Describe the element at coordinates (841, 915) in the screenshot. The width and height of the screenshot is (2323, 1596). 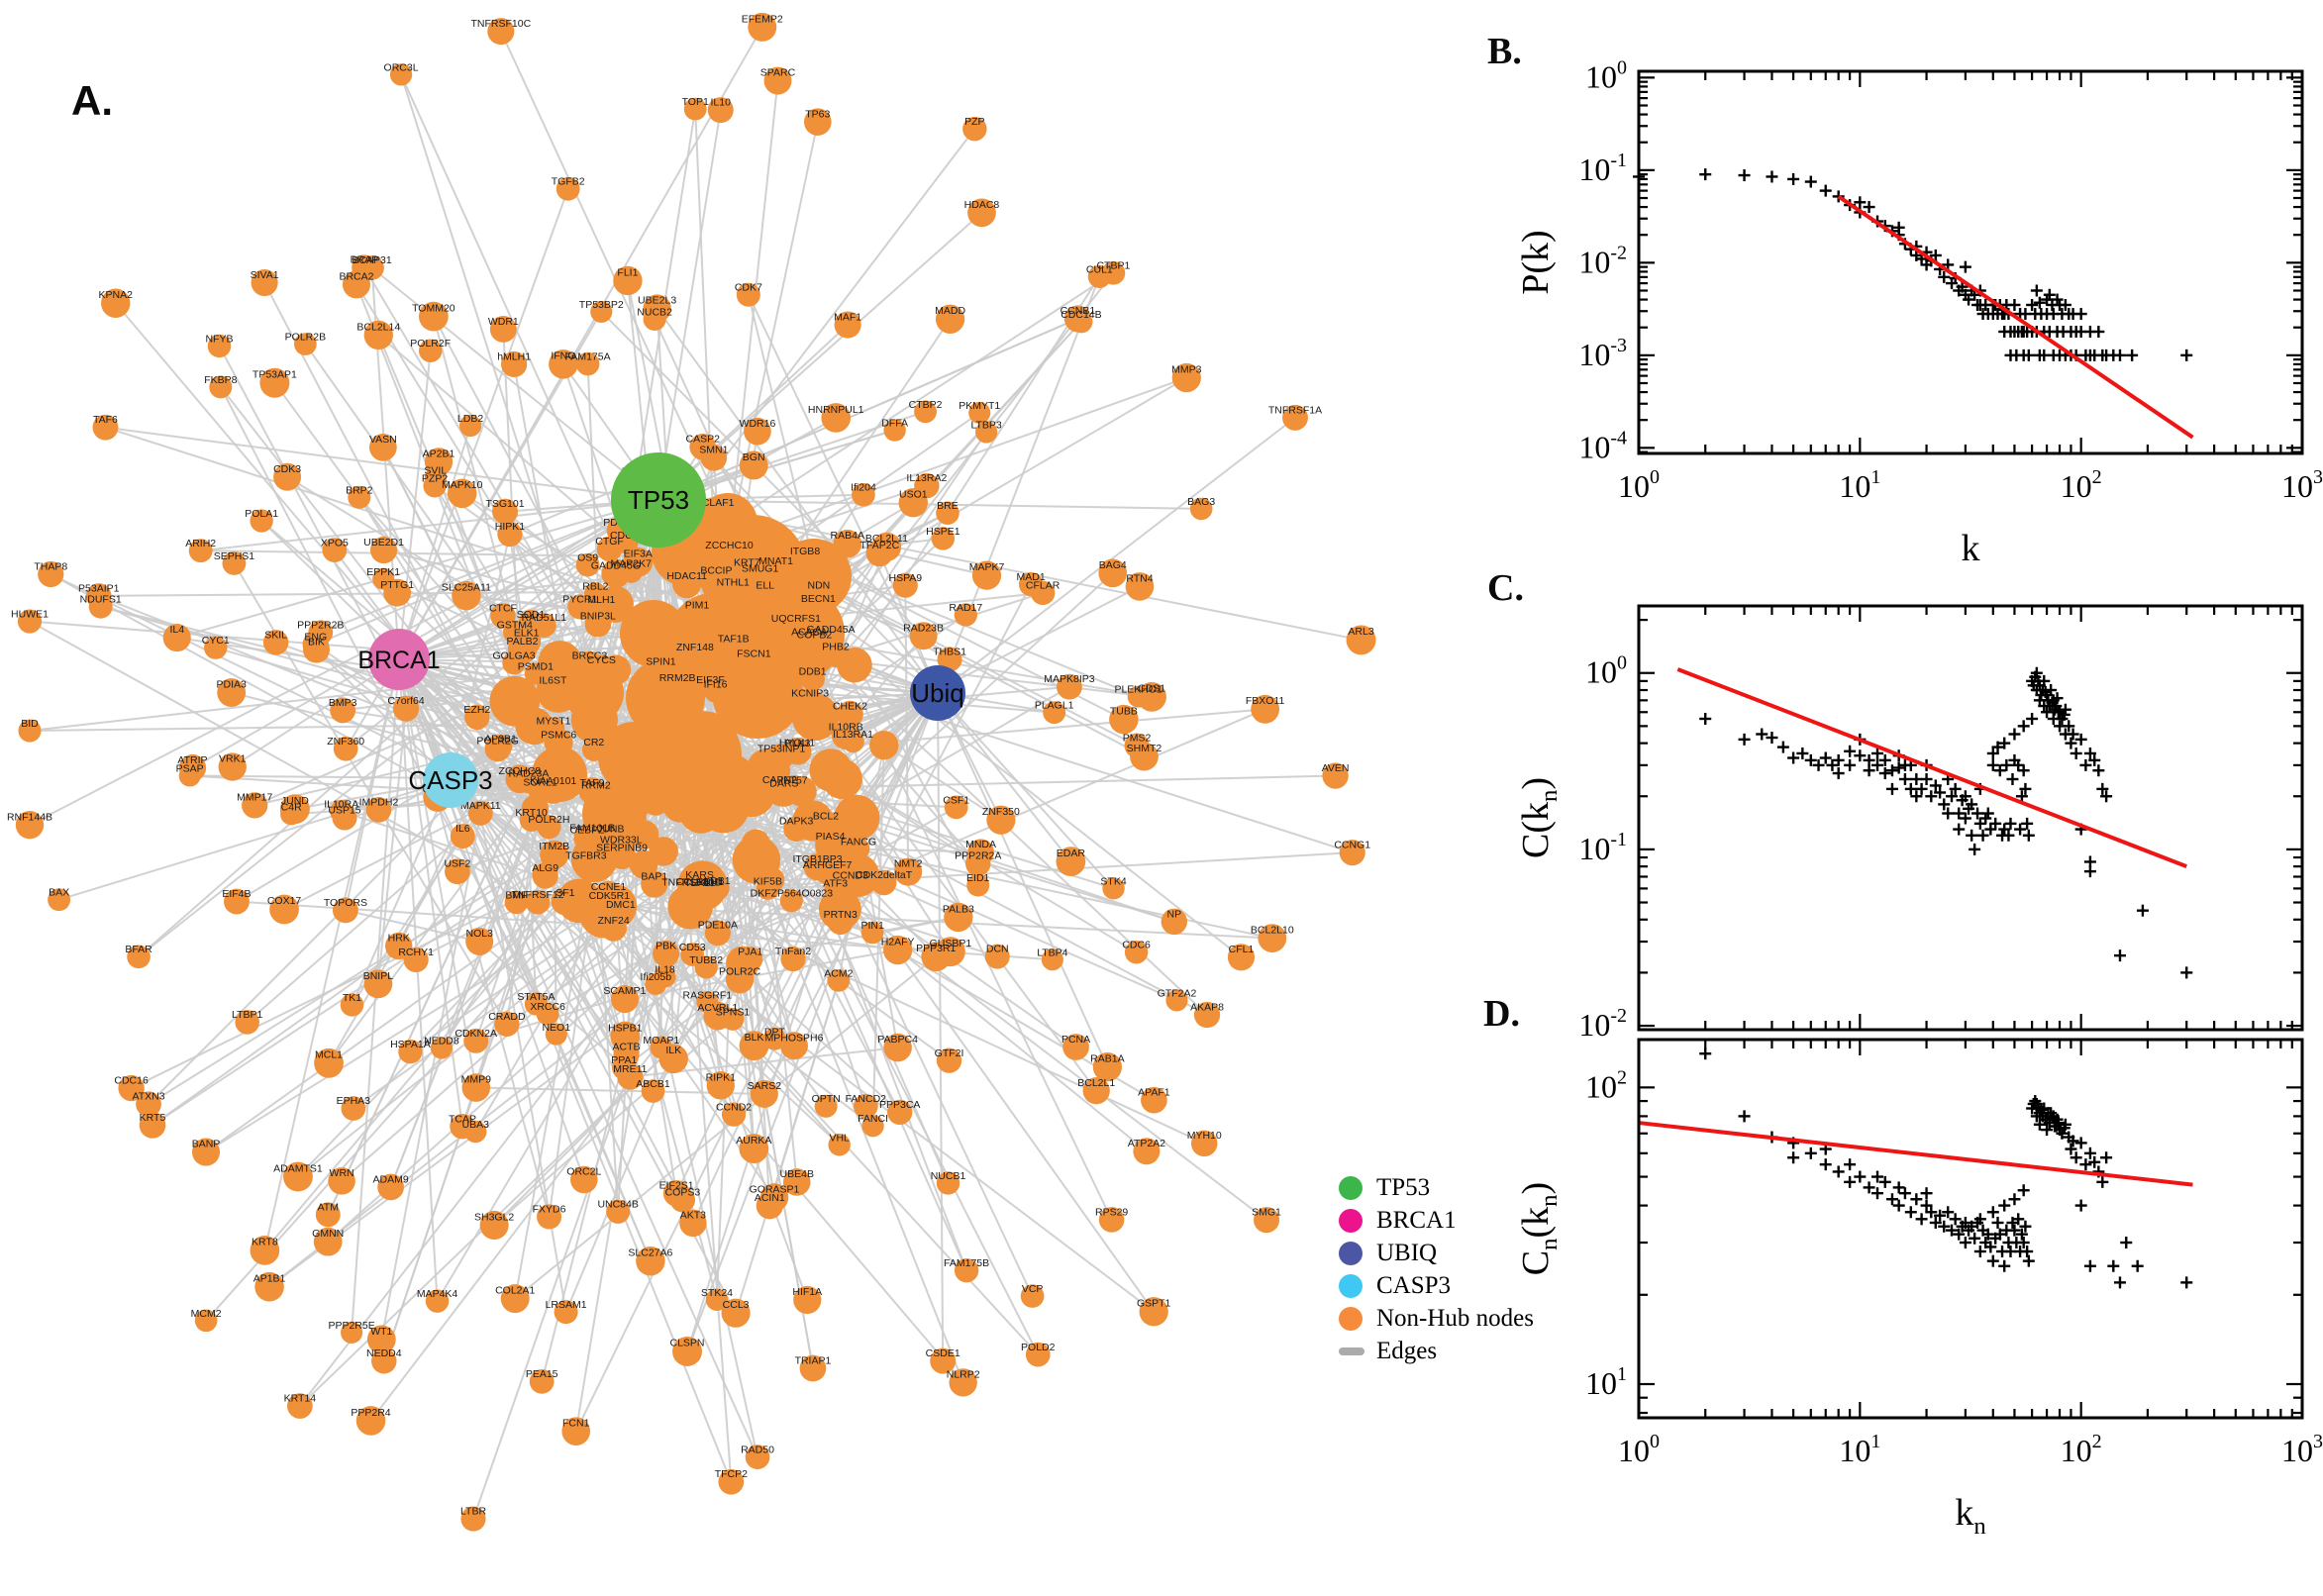
I see `network-node-label: PRTN3` at that location.